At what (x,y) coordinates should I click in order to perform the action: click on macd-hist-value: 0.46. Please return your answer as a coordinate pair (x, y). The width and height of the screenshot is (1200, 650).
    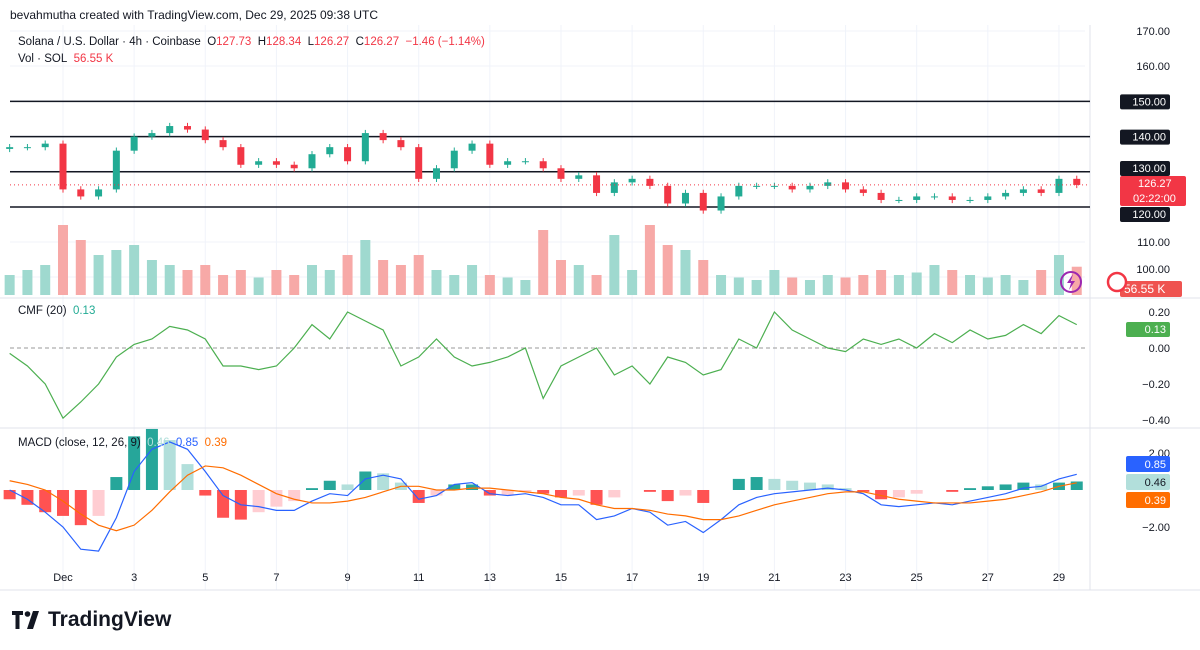
    Looking at the image, I should click on (158, 443).